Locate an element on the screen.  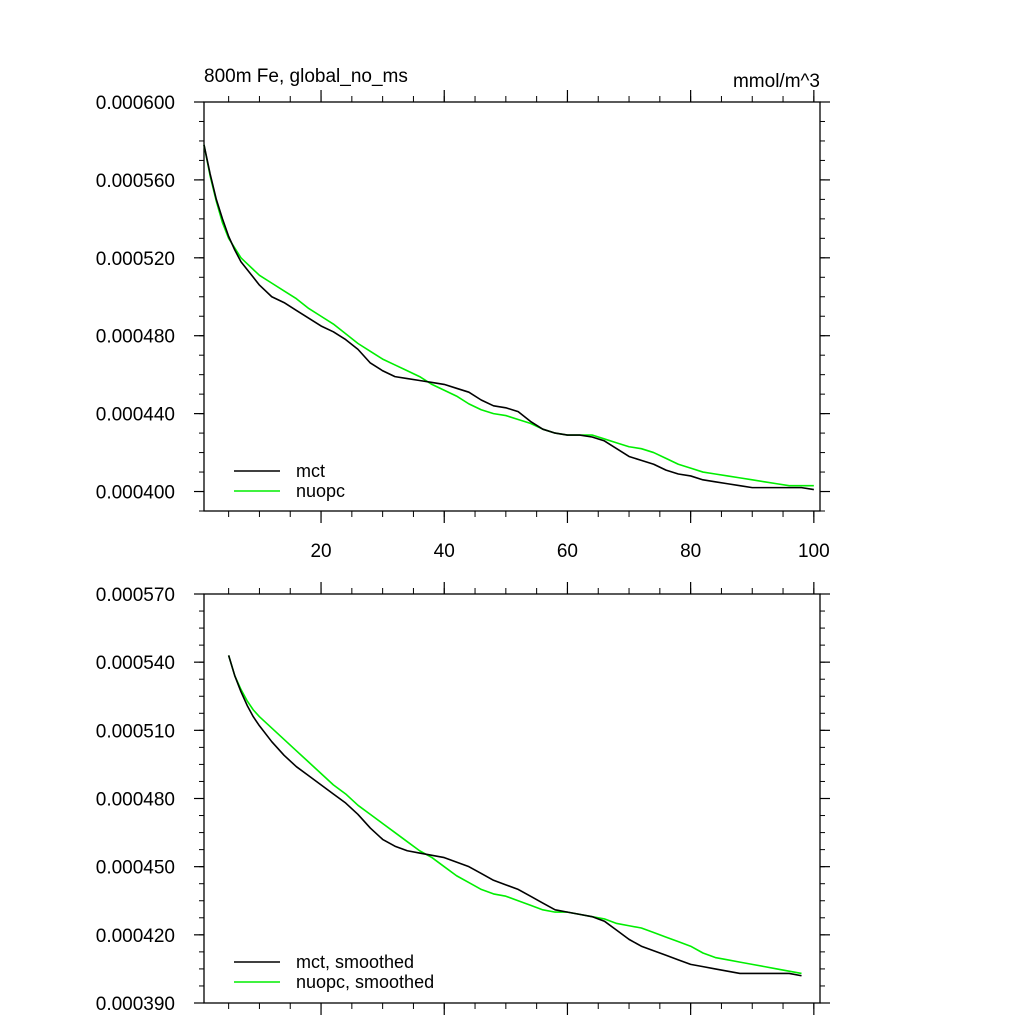
x-tick-label: 40 is located at coordinates (444, 551).